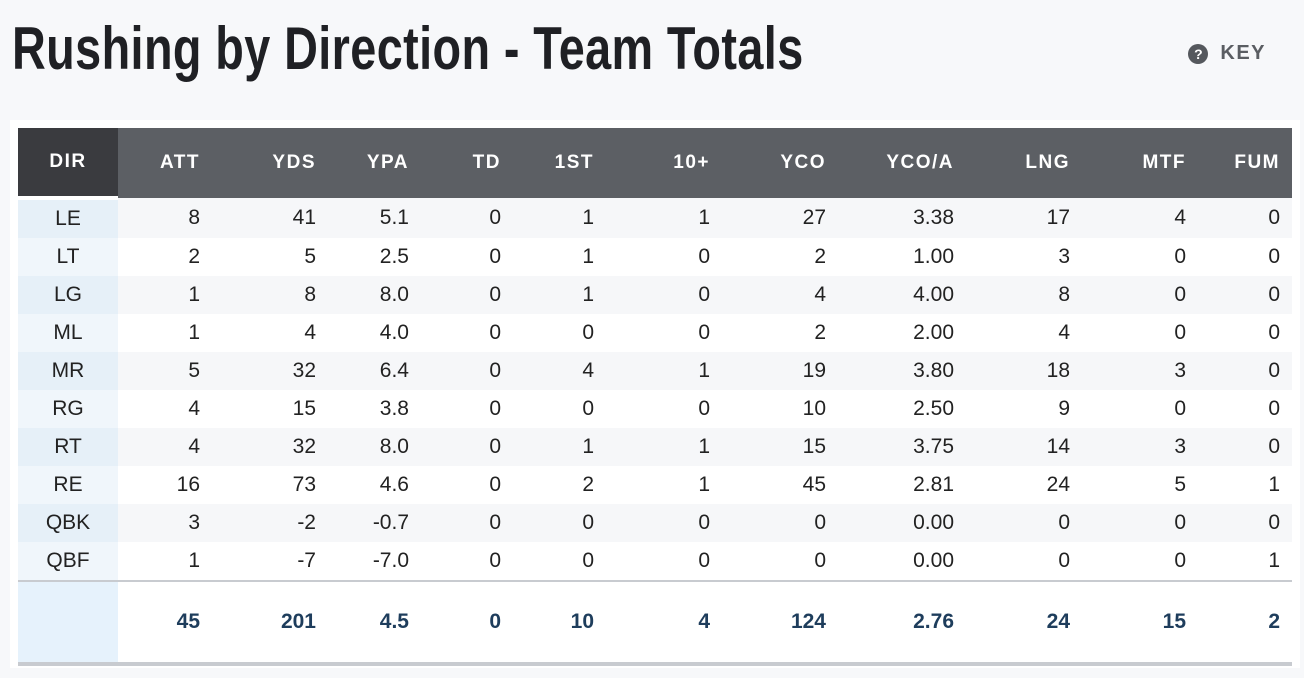 The height and width of the screenshot is (678, 1304). What do you see at coordinates (68, 164) in the screenshot?
I see `column-header-dir: DIR` at bounding box center [68, 164].